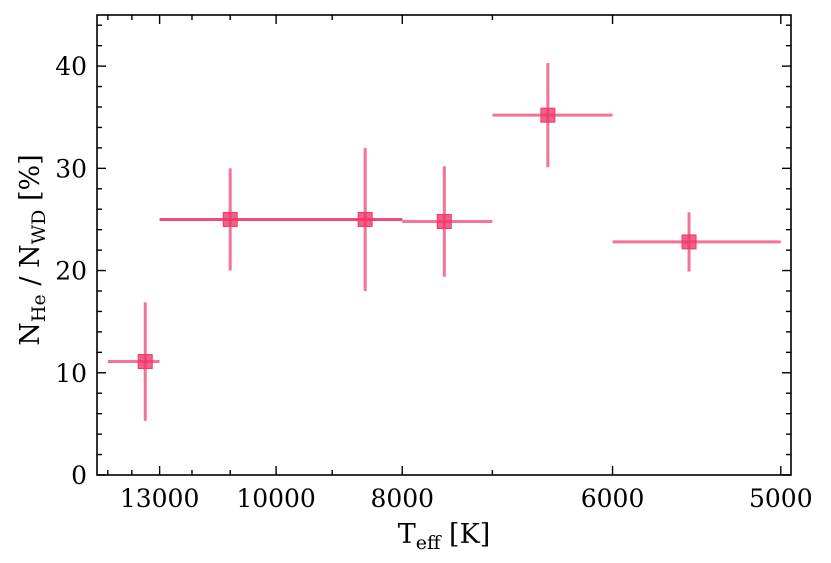 The image size is (831, 563). Describe the element at coordinates (781, 498) in the screenshot. I see `x-tick-label: 5000` at that location.